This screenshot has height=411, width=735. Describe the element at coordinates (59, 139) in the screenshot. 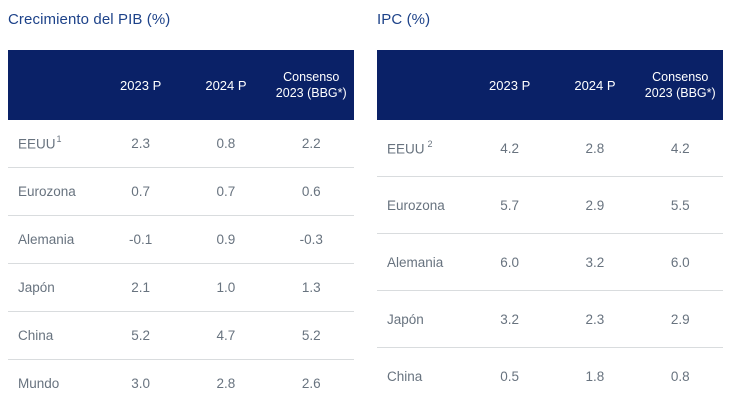

I see `footnote-marker: 1` at that location.